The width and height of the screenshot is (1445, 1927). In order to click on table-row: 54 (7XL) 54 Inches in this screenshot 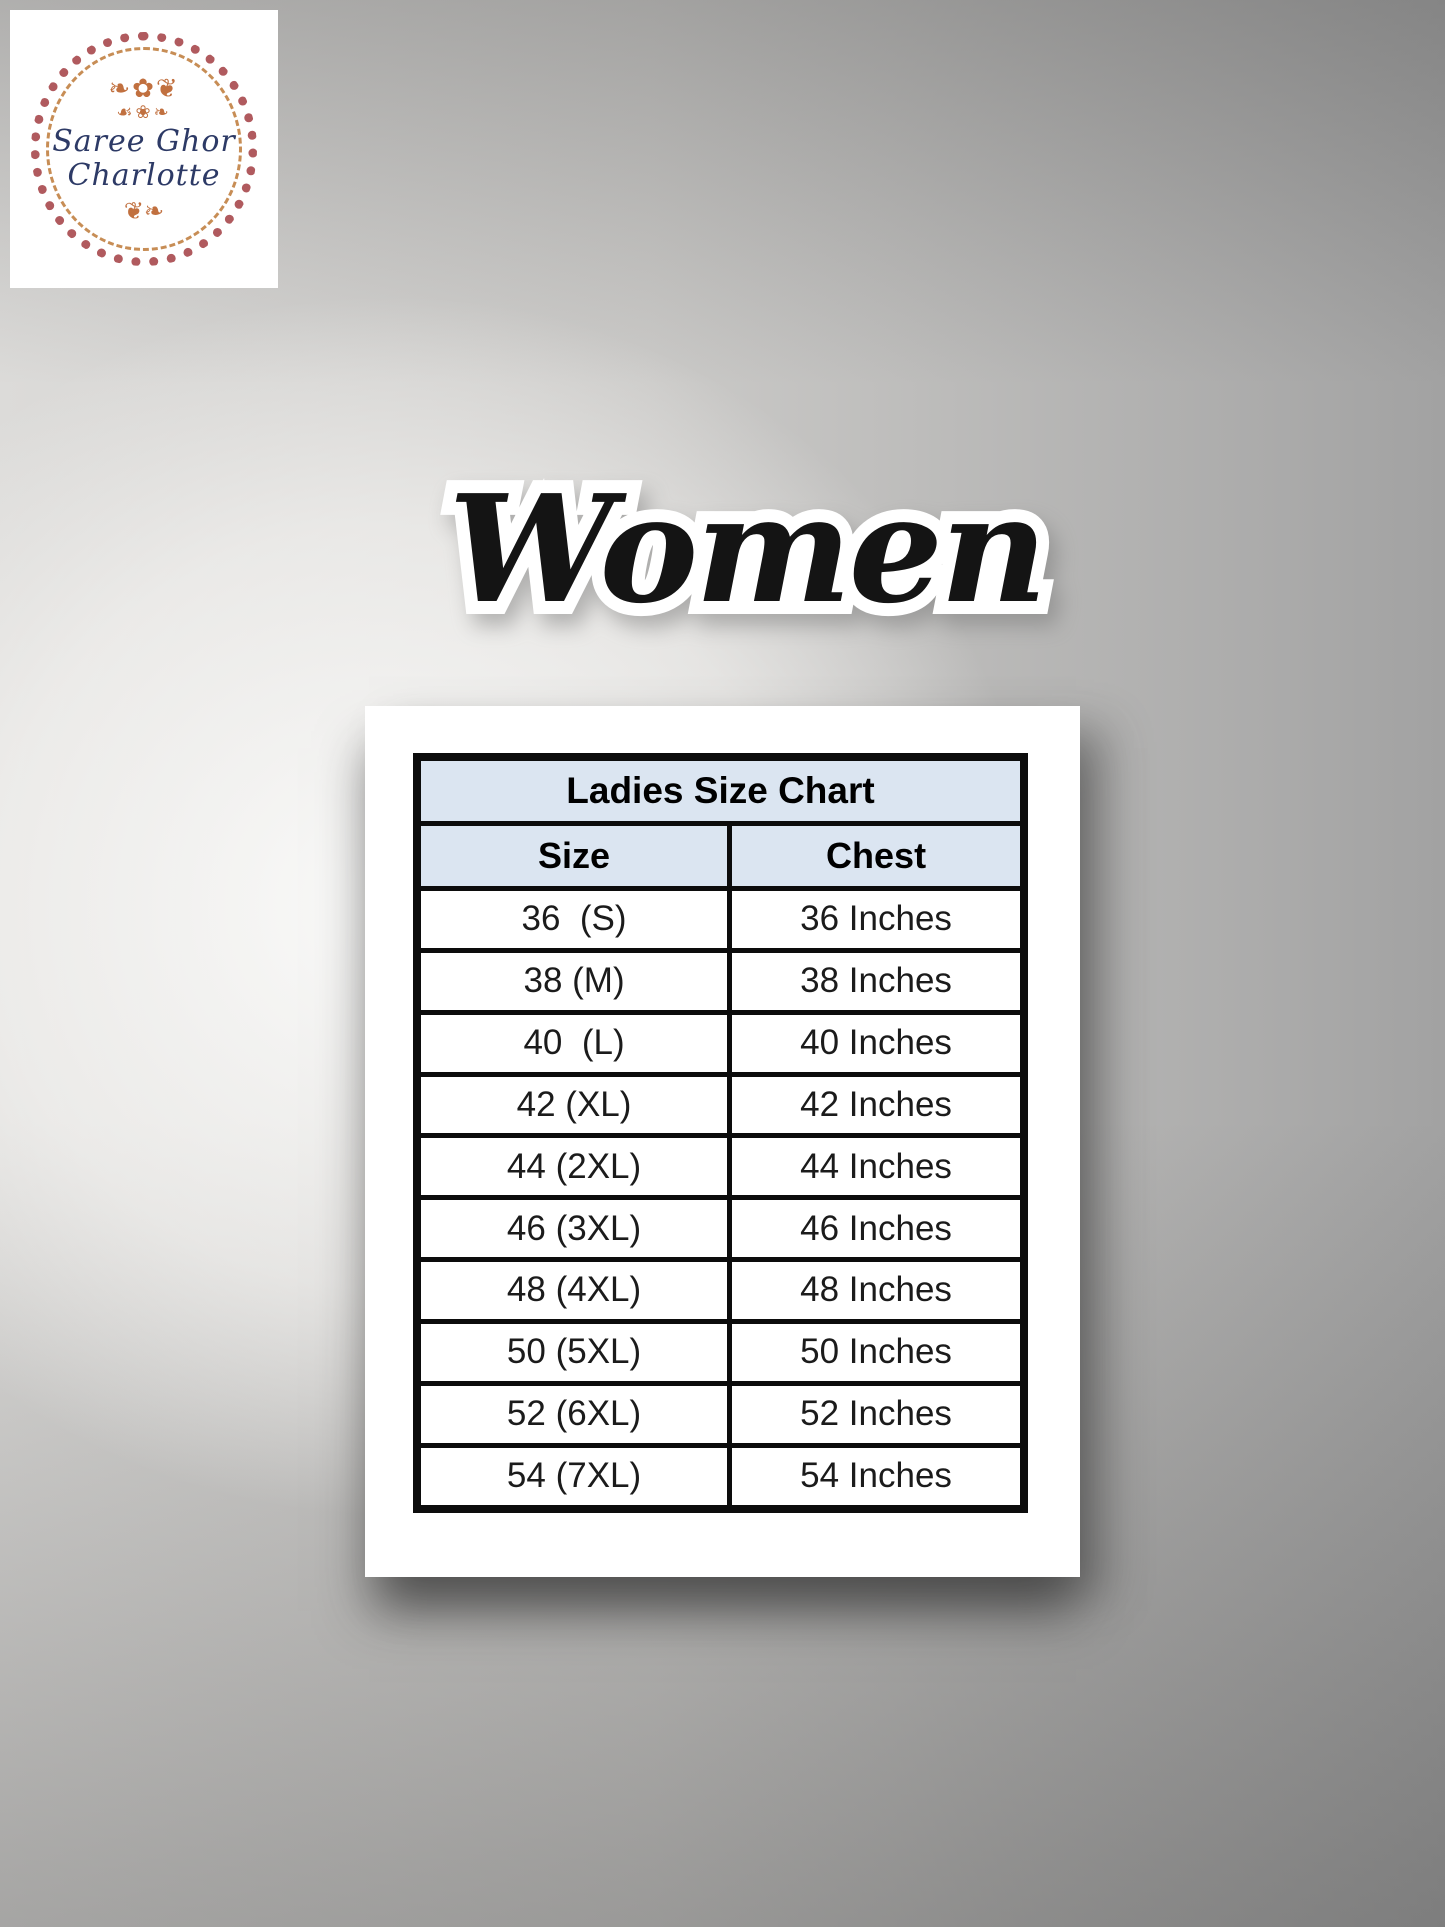, I will do `click(720, 1477)`.